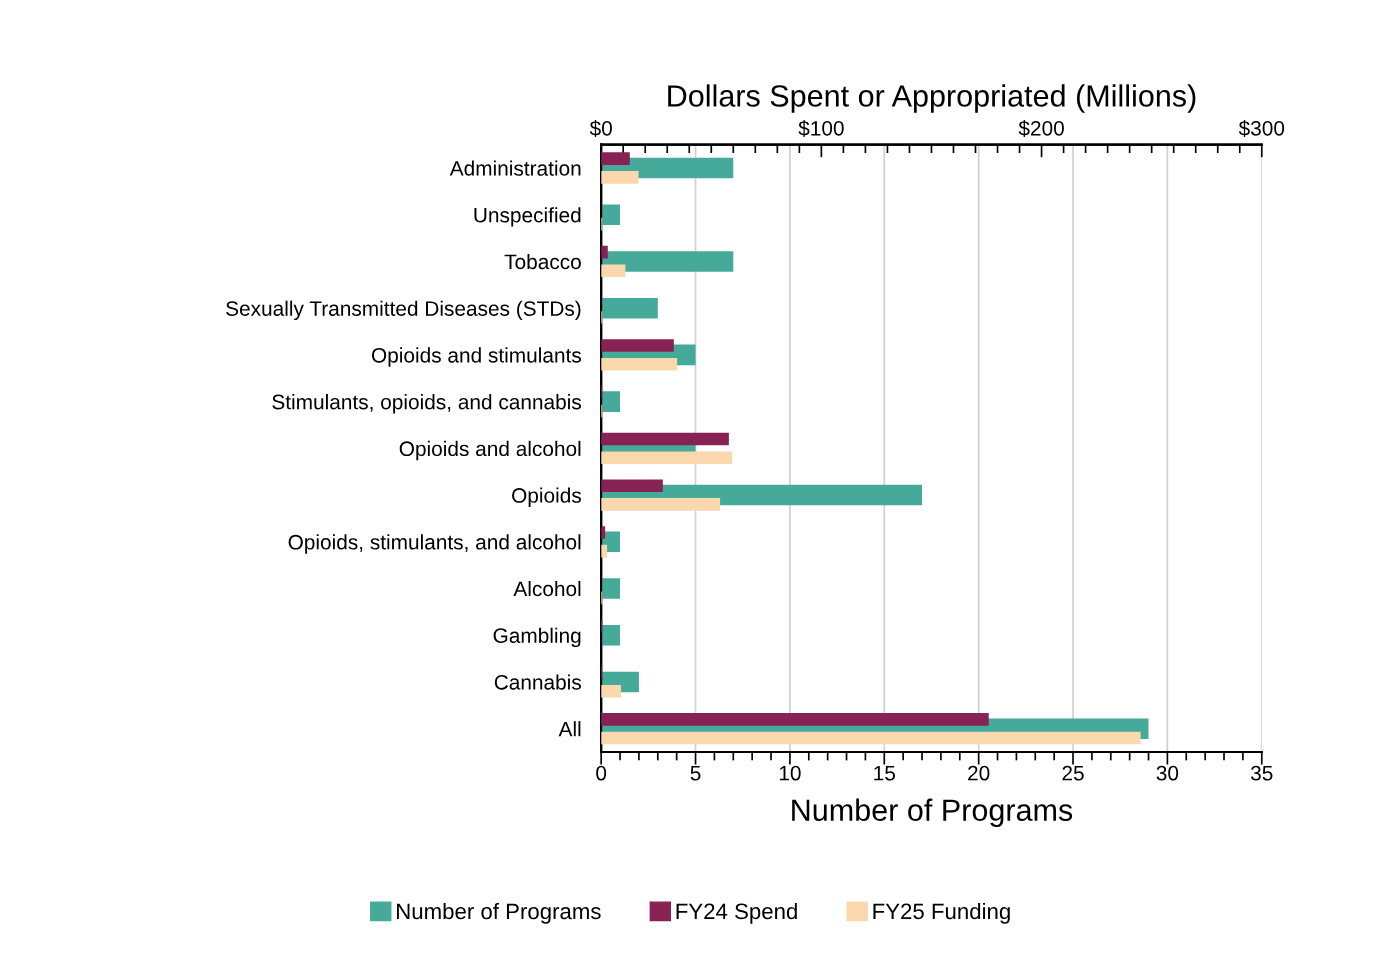  What do you see at coordinates (1041, 128) in the screenshot?
I see `x2-tick-label: $200` at bounding box center [1041, 128].